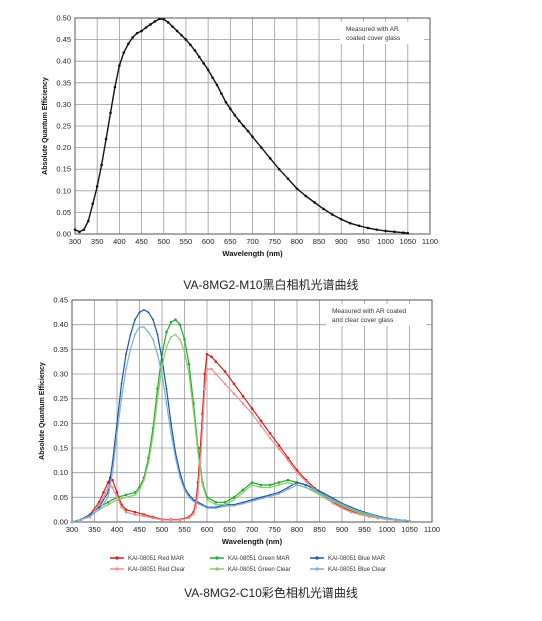 This screenshot has height=621, width=542. What do you see at coordinates (156, 570) in the screenshot?
I see `legend-label: KAI-08051 Red Clear` at bounding box center [156, 570].